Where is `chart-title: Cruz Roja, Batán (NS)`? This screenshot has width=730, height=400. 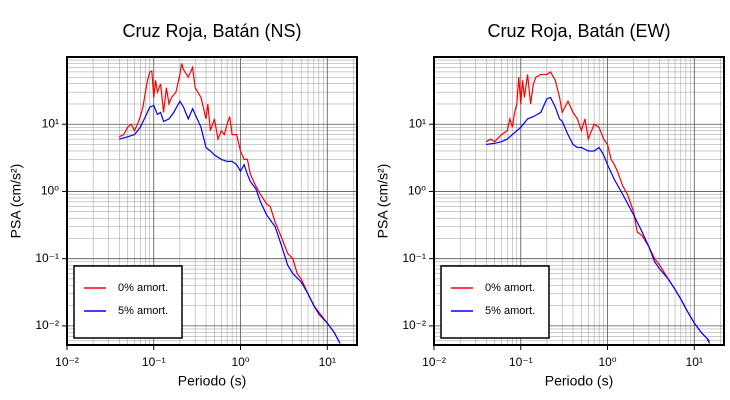
chart-title: Cruz Roja, Batán (NS) is located at coordinates (211, 31).